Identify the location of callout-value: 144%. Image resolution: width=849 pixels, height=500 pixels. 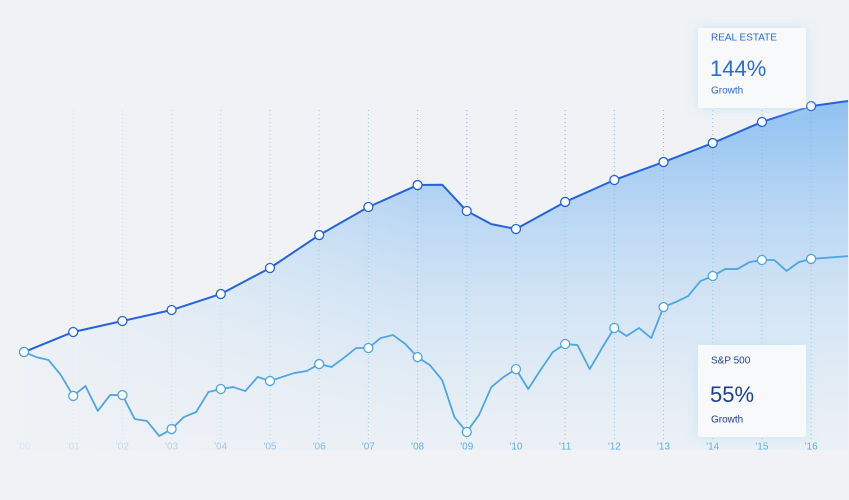
(738, 68).